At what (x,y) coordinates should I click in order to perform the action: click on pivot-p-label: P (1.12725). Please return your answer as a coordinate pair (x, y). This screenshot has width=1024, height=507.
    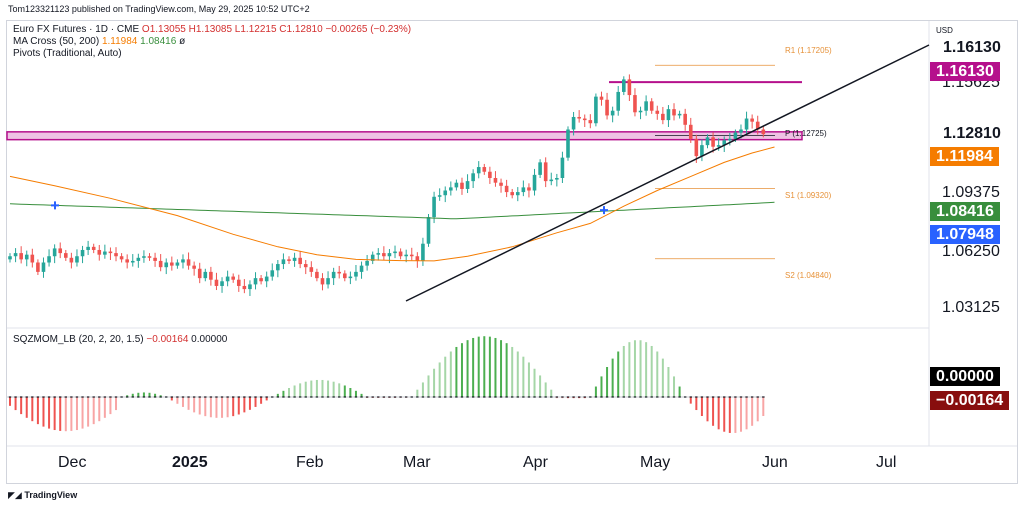
    Looking at the image, I should click on (806, 133).